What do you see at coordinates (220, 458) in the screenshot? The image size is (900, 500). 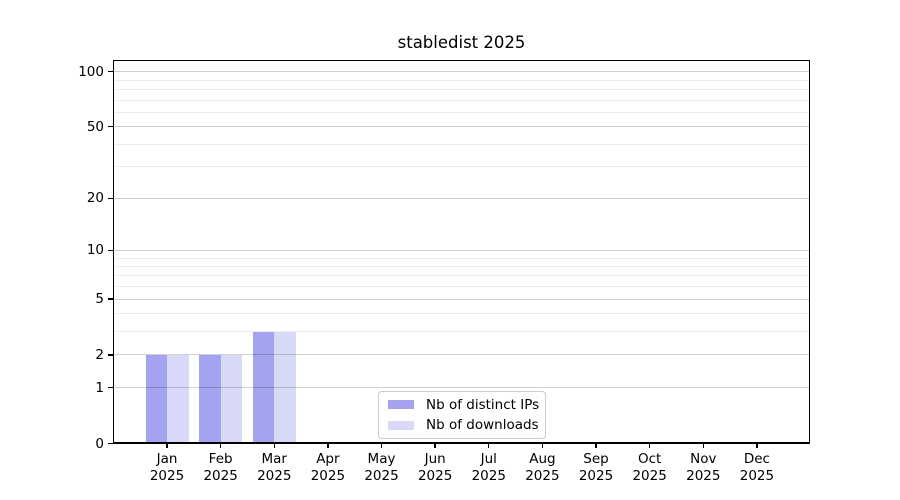 I see `month-label: Feb` at bounding box center [220, 458].